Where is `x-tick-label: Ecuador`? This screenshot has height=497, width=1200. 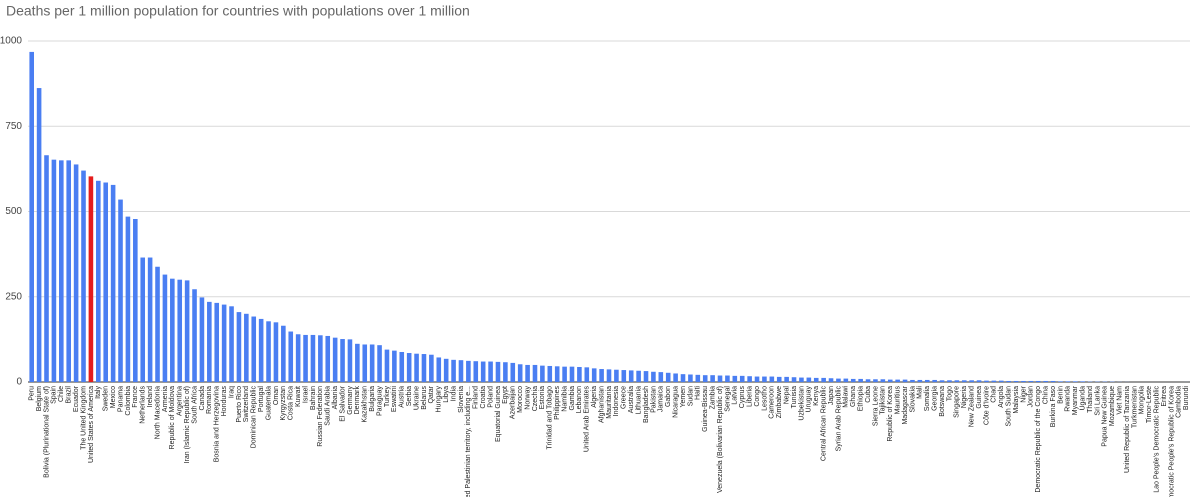
x-tick-label: Ecuador is located at coordinates (76, 398).